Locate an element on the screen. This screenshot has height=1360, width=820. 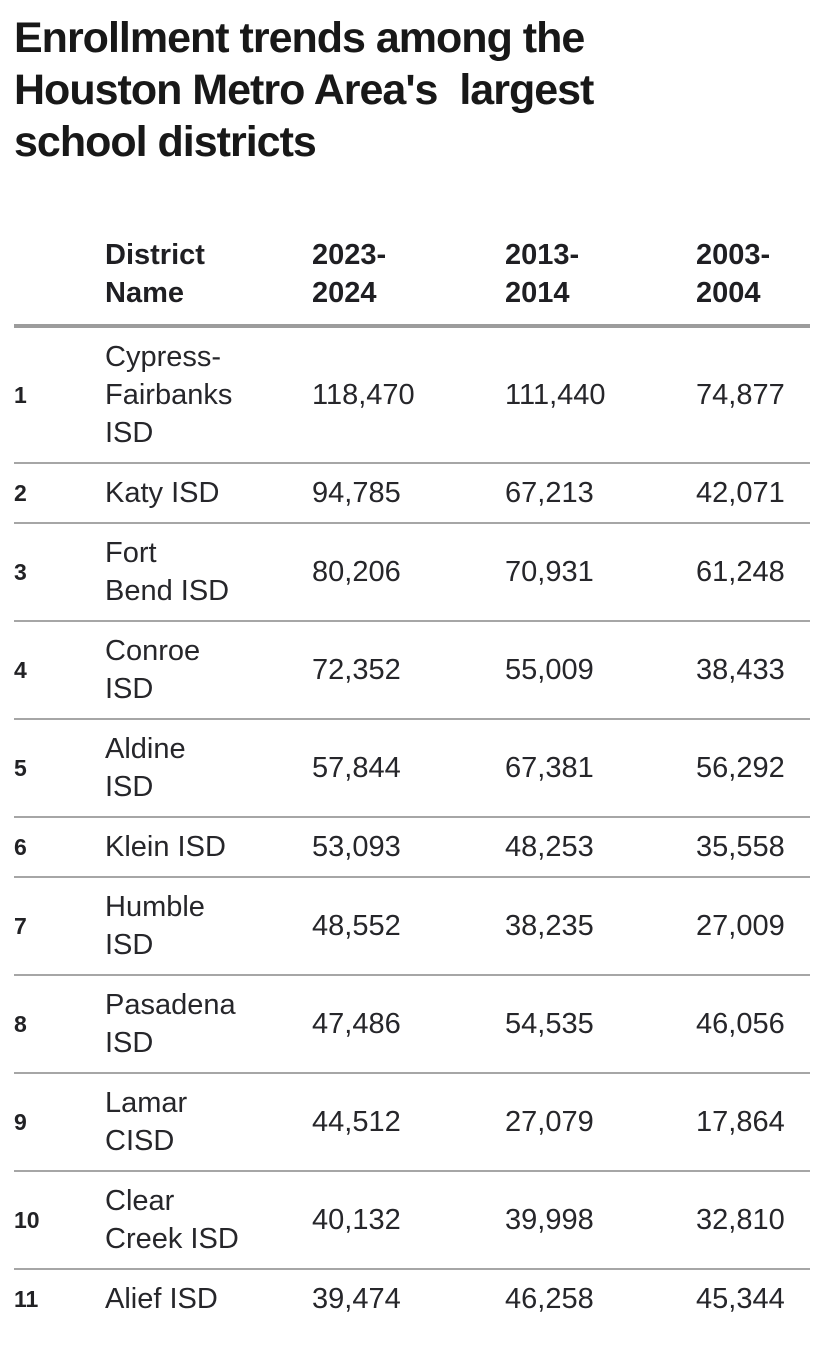
district-name: Klein ISD is located at coordinates (208, 846).